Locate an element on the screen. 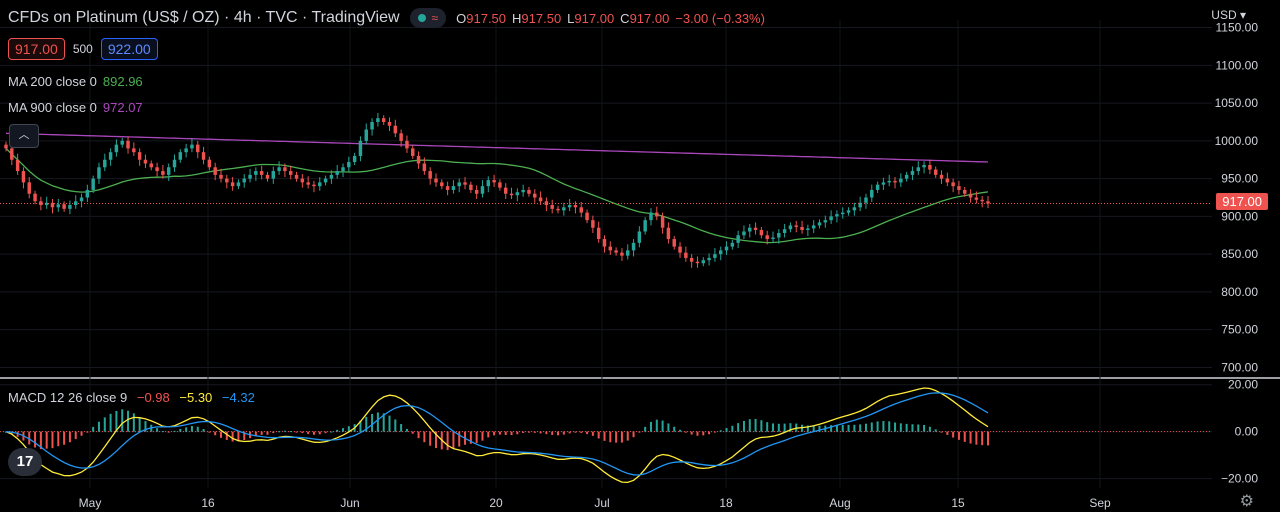 This screenshot has height=512, width=1280. ohlc-value: 917.50 is located at coordinates (486, 18).